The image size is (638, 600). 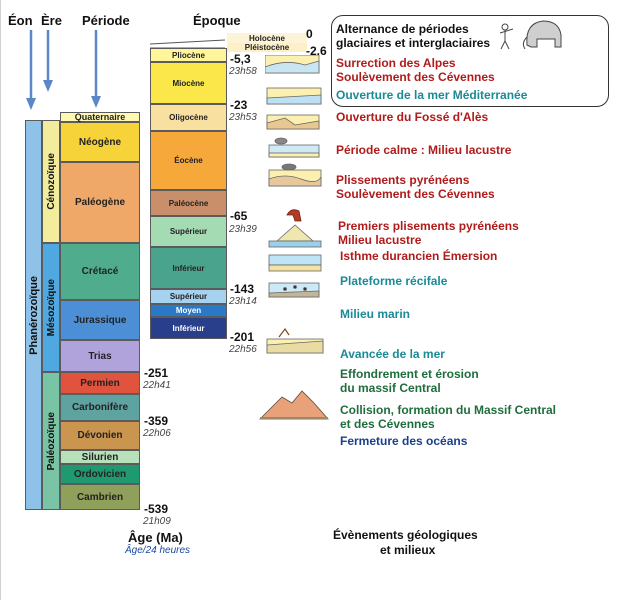 What do you see at coordinates (239, 105) in the screenshot?
I see `age-23: -23` at bounding box center [239, 105].